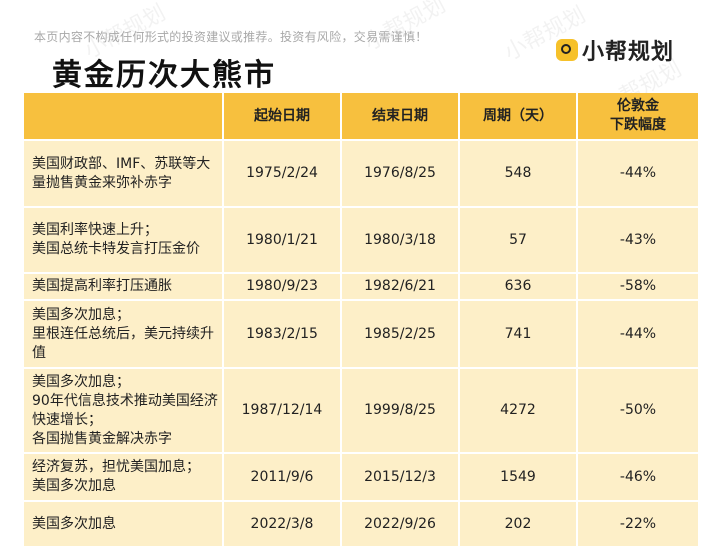 Image resolution: width=720 pixels, height=546 pixels. What do you see at coordinates (638, 523) in the screenshot?
I see `drop-cell: -22%` at bounding box center [638, 523].